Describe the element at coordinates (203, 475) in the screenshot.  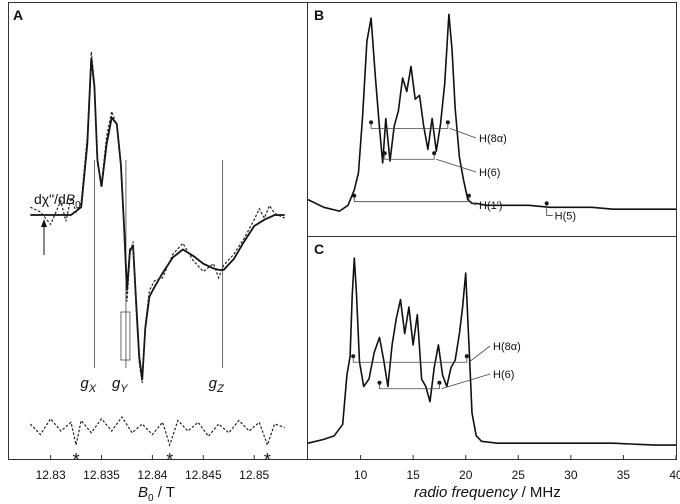
I see `panel-a-xtick-label-4: 12.845` at that location.